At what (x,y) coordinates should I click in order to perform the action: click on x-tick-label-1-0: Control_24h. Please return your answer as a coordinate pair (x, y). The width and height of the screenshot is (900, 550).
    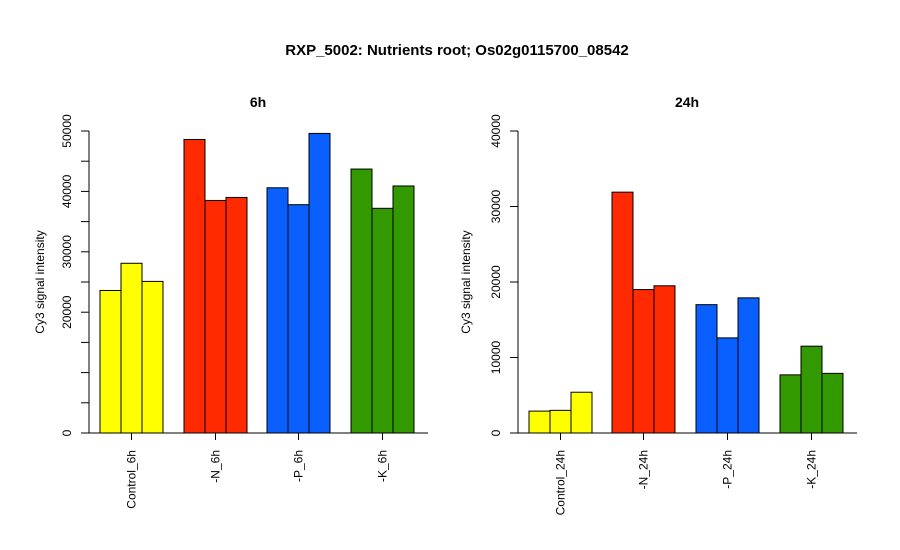
    Looking at the image, I should click on (561, 482).